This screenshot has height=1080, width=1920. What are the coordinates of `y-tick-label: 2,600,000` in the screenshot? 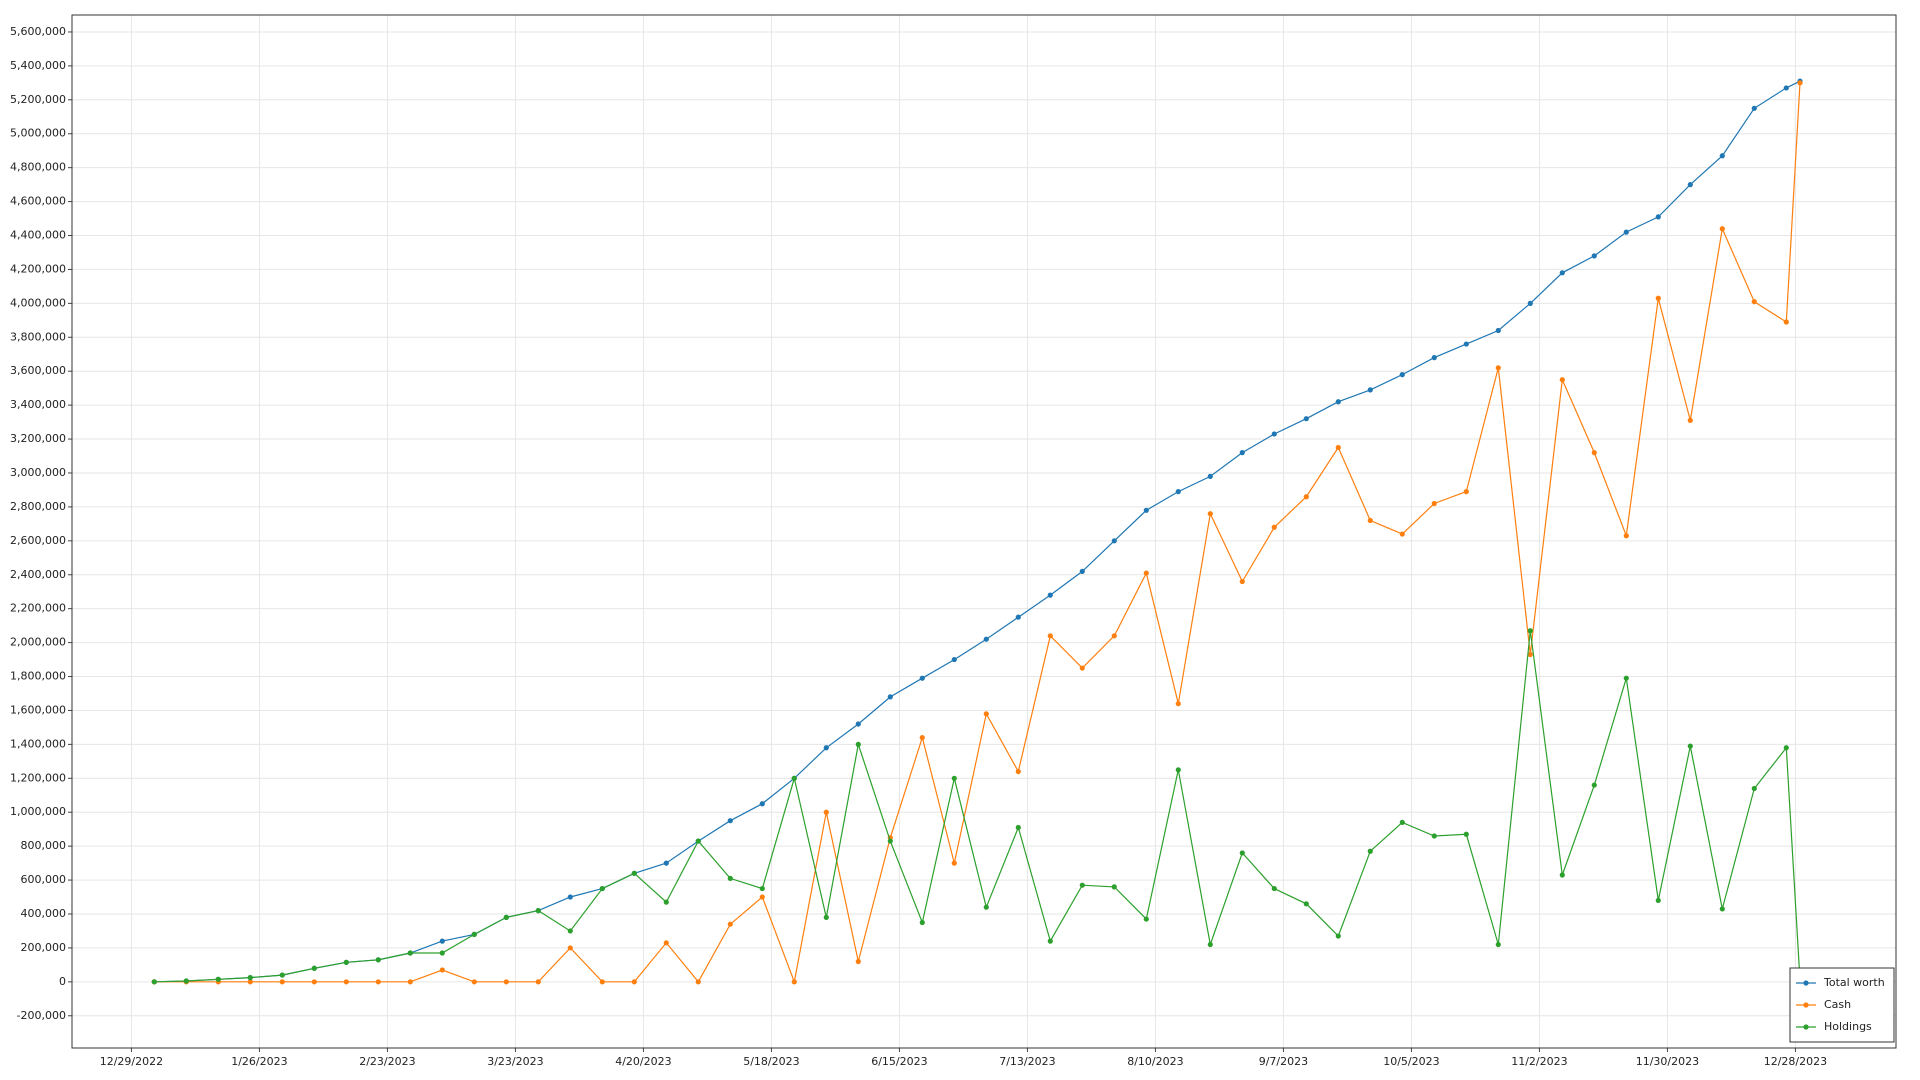 It's located at (38, 540).